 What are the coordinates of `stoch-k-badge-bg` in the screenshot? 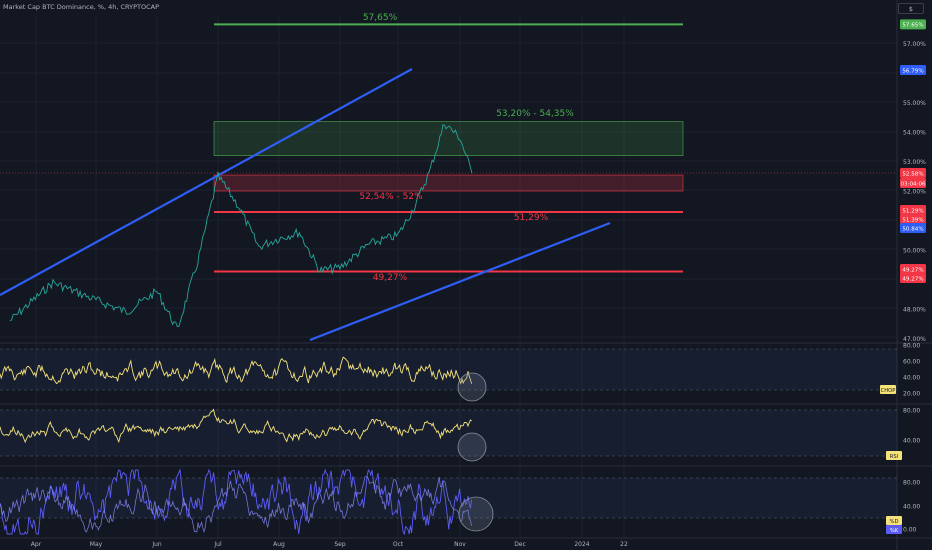 It's located at (894, 529).